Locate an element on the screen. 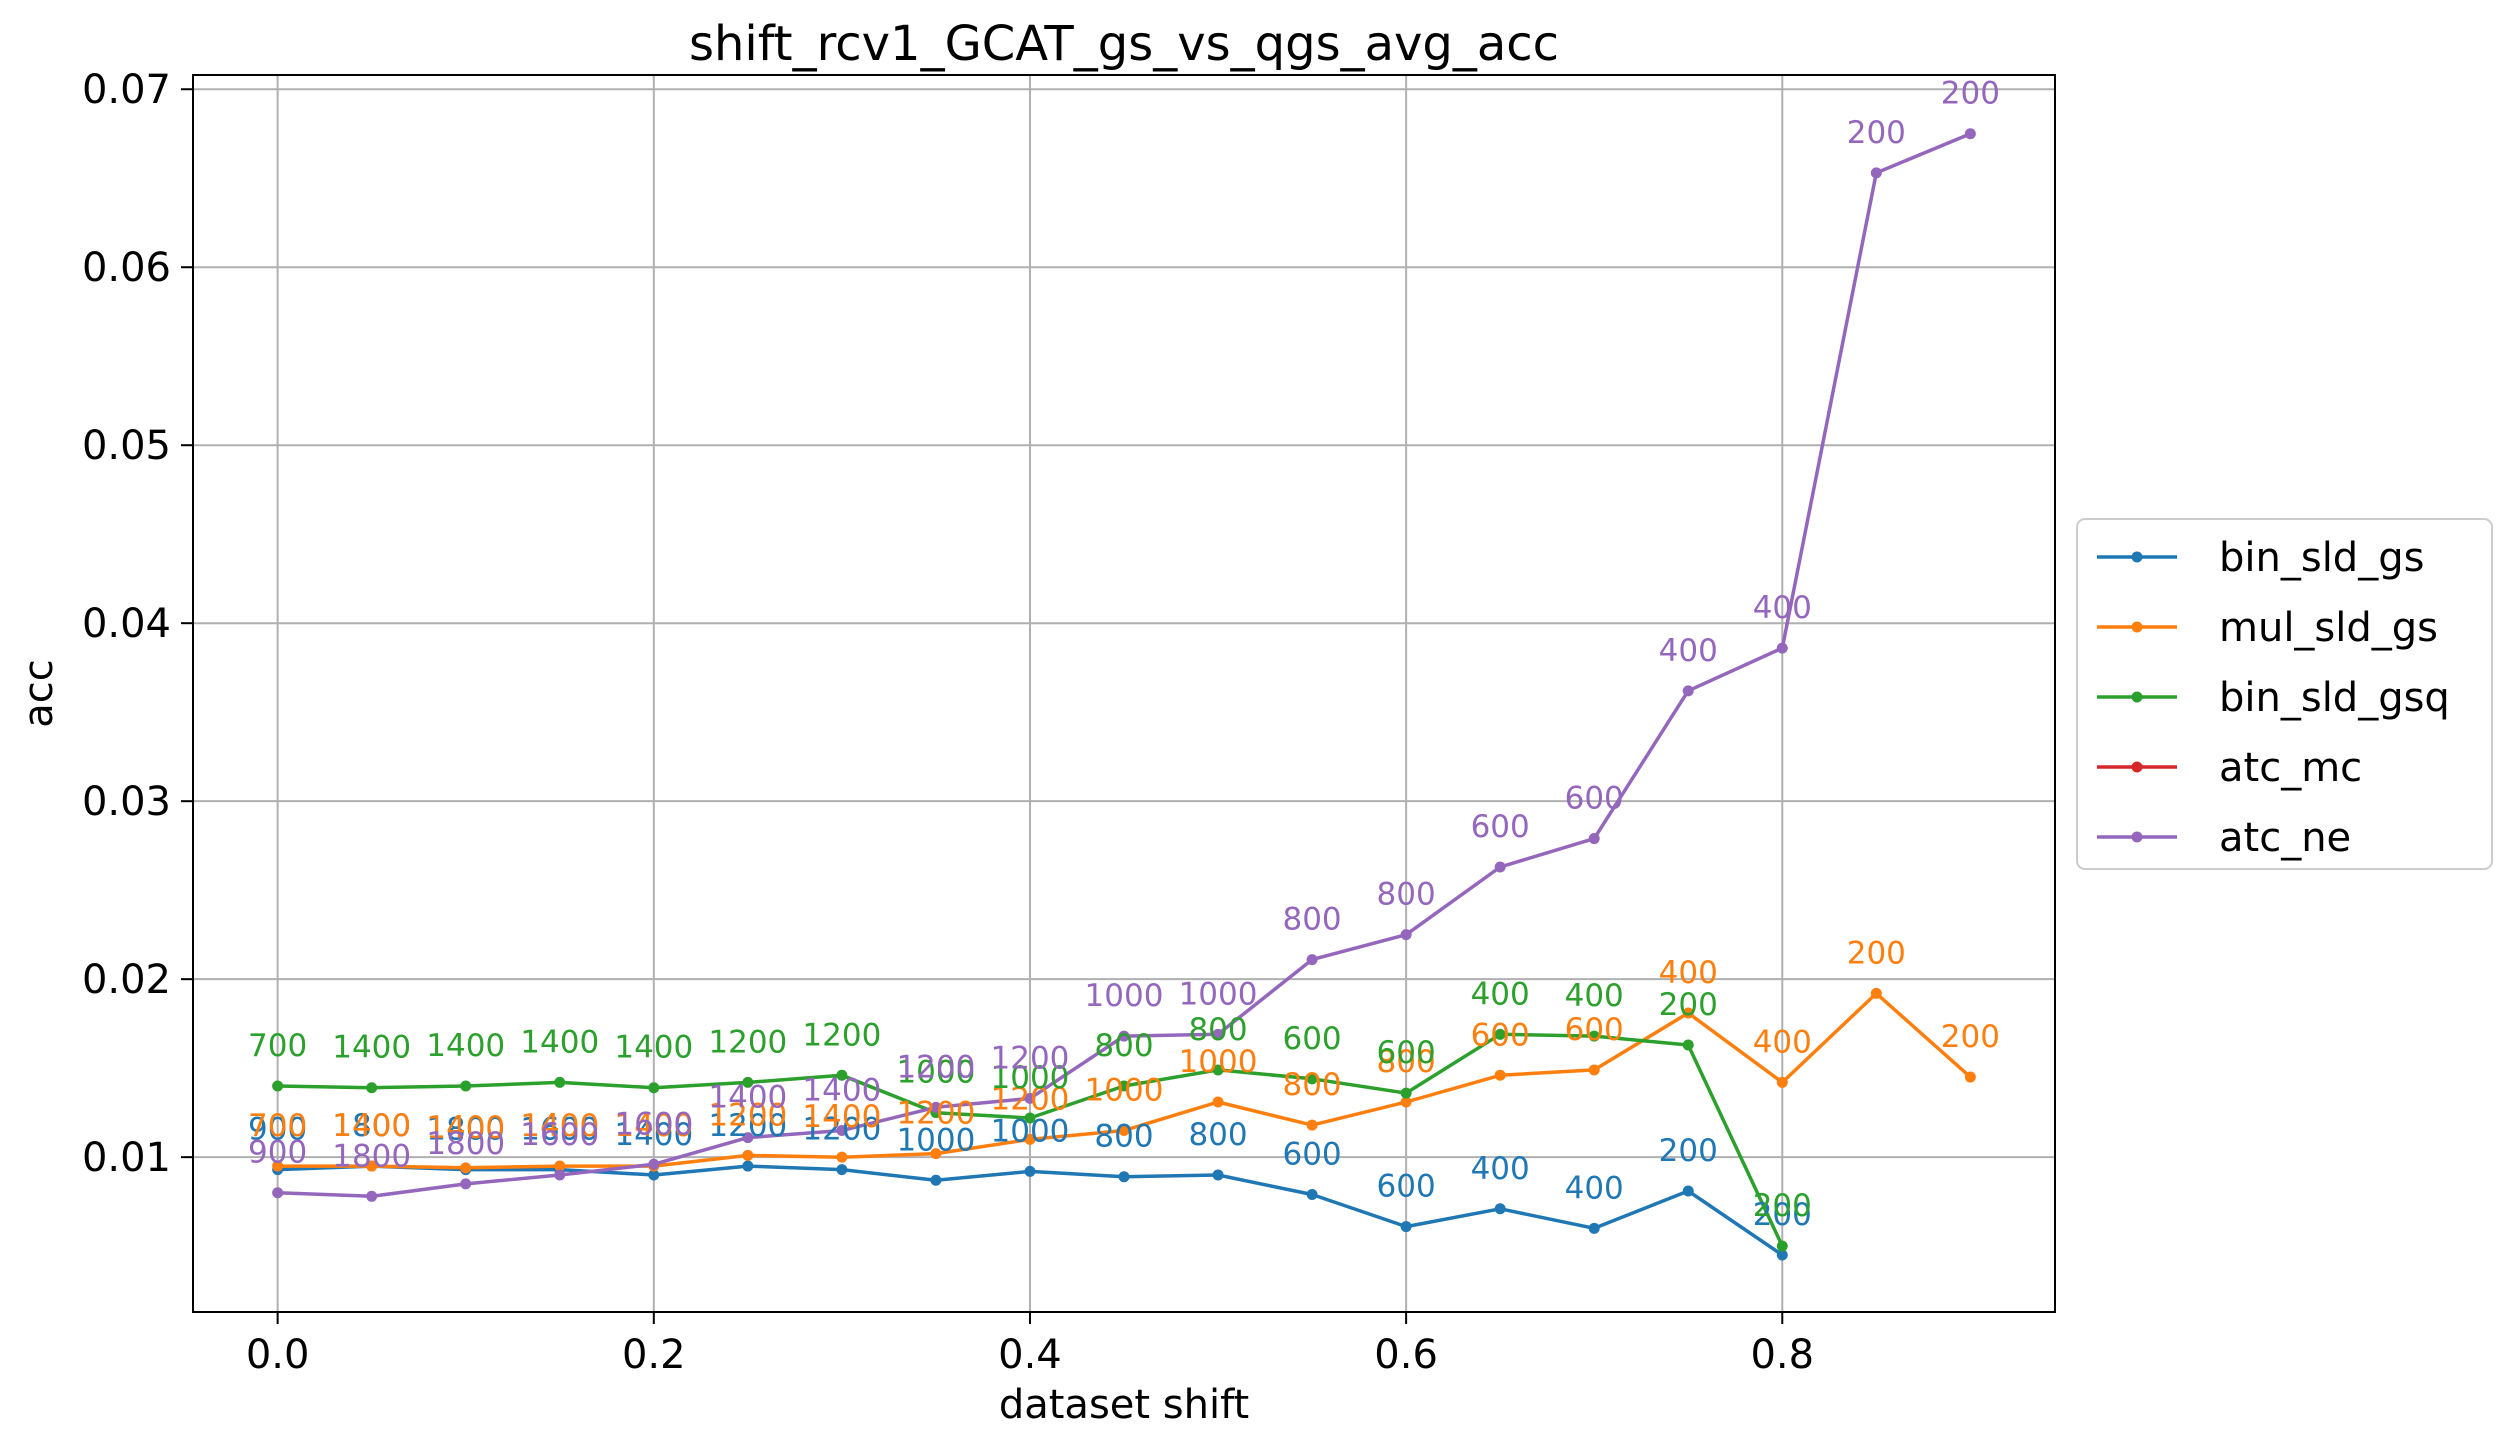 This screenshot has height=1446, width=2511. legend-item-bin_sld_gs: bin_sld_gs is located at coordinates (2260, 558).